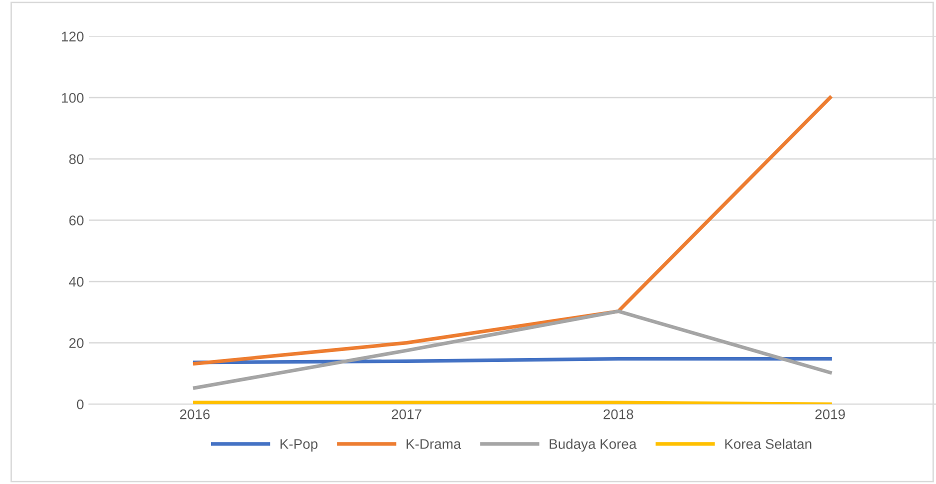 Image resolution: width=936 pixels, height=484 pixels. What do you see at coordinates (76, 281) in the screenshot?
I see `y-tick-label: 40` at bounding box center [76, 281].